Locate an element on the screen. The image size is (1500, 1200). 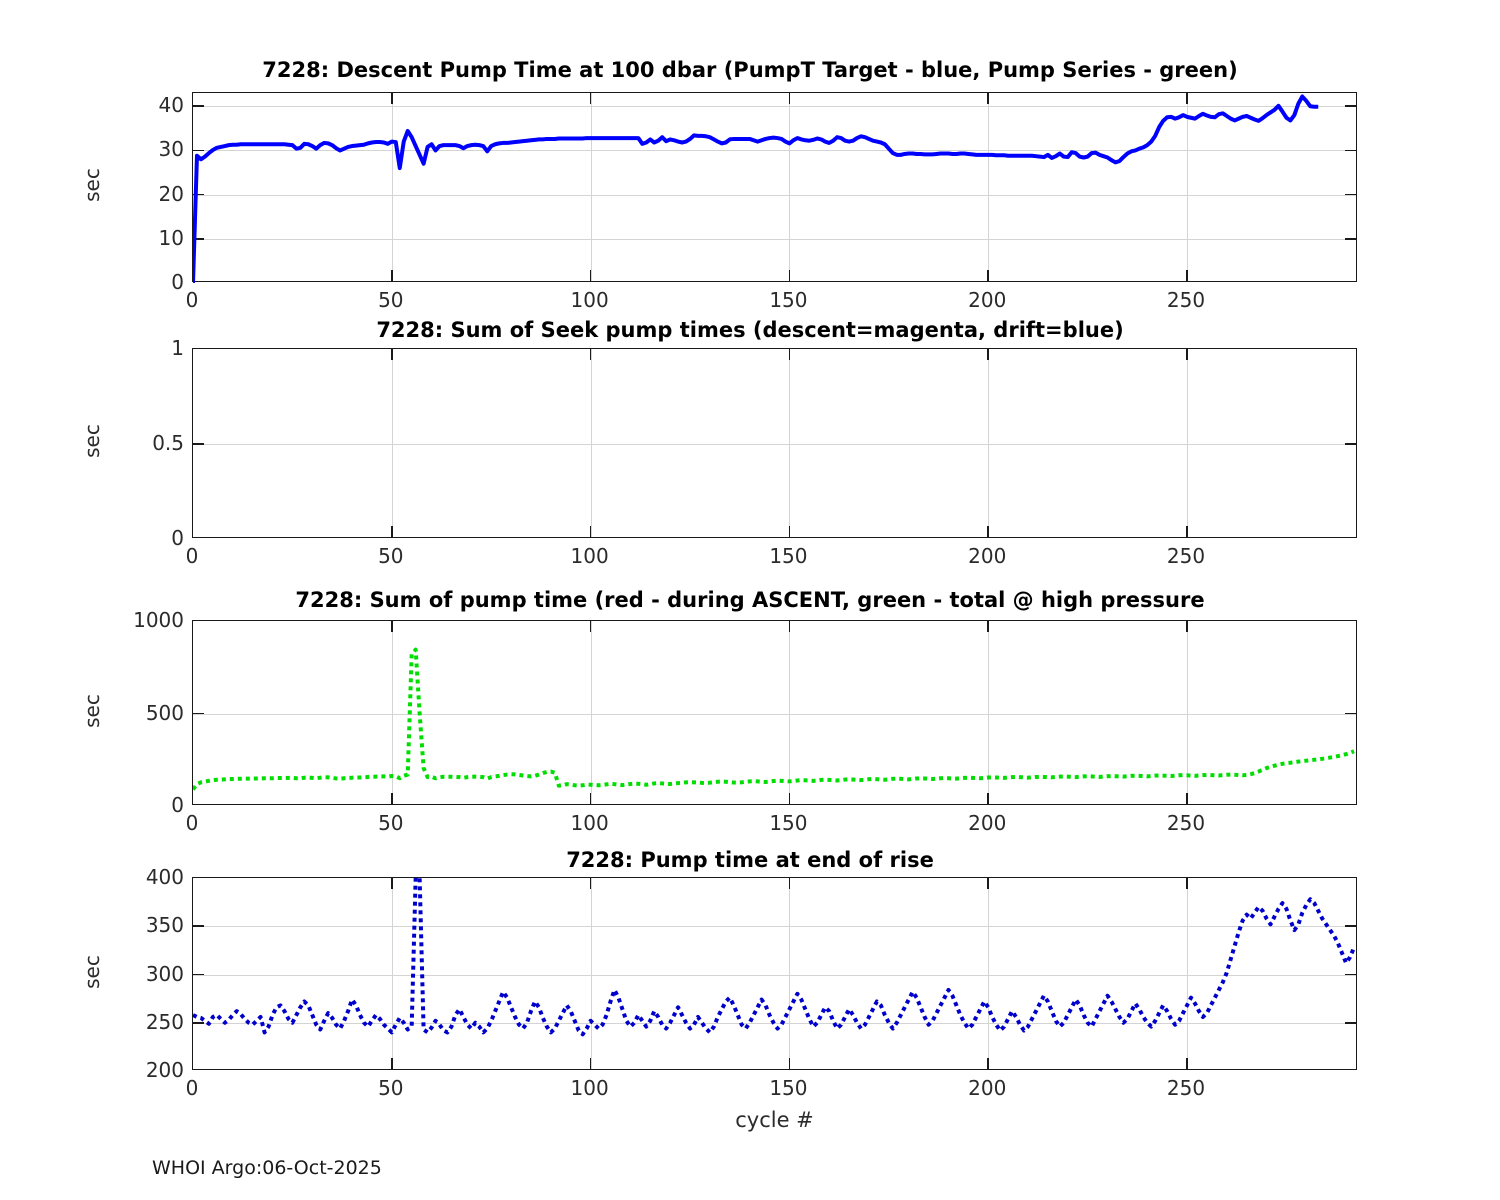
panel-2-ytick-label: 0.5 is located at coordinates (168, 443).